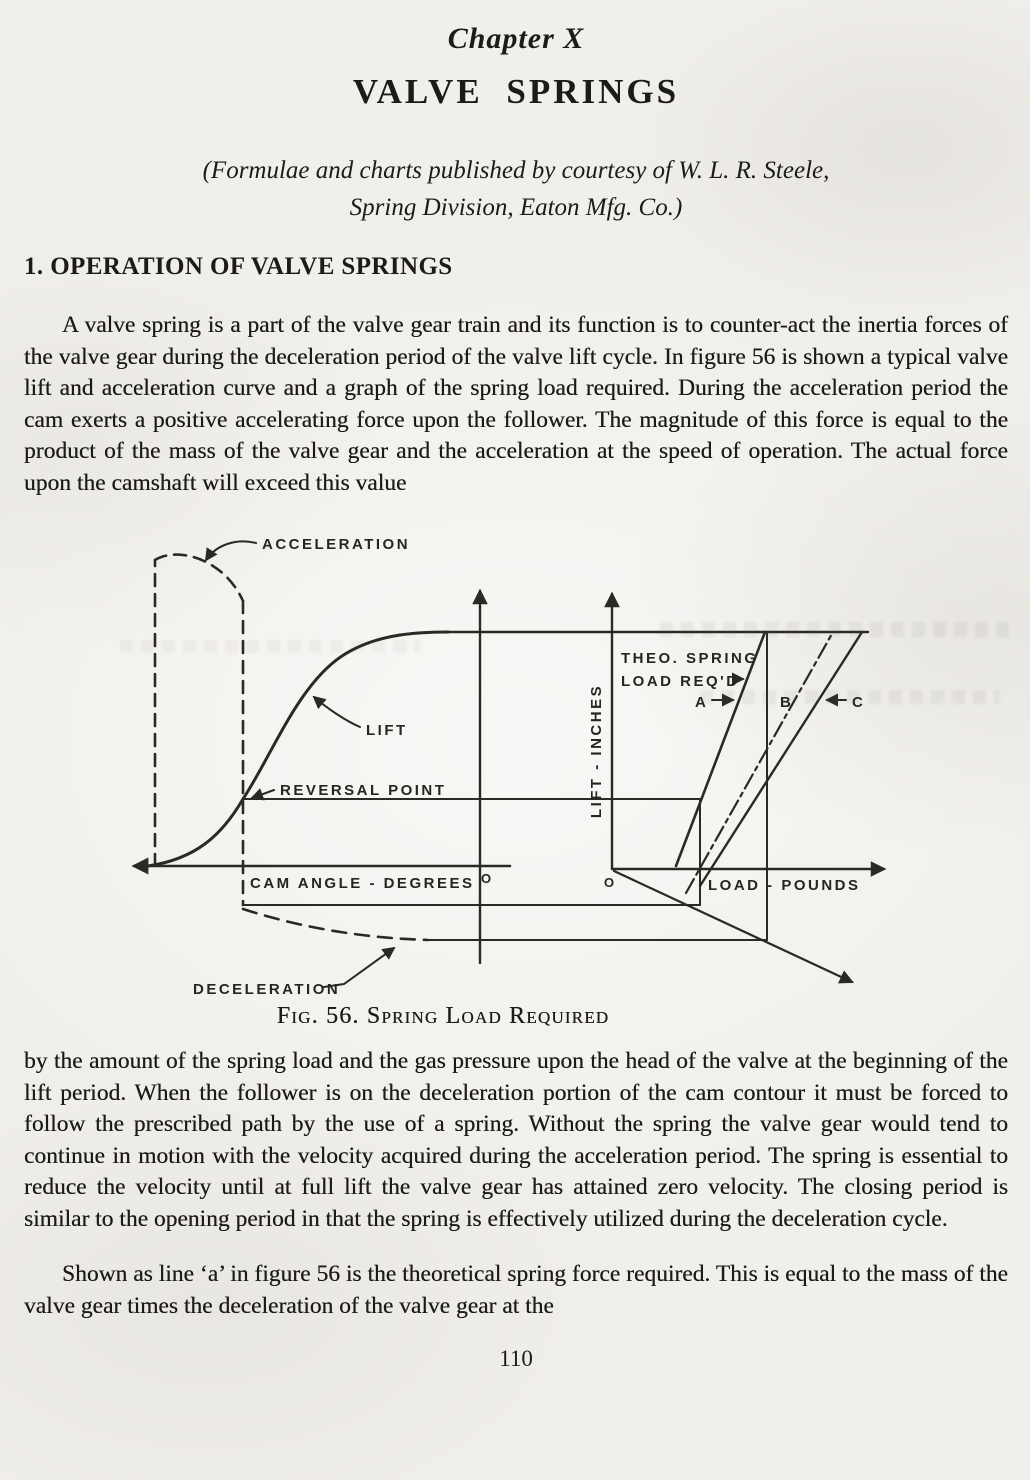 The width and height of the screenshot is (1030, 1480). I want to click on lift-leader, so click(336, 712).